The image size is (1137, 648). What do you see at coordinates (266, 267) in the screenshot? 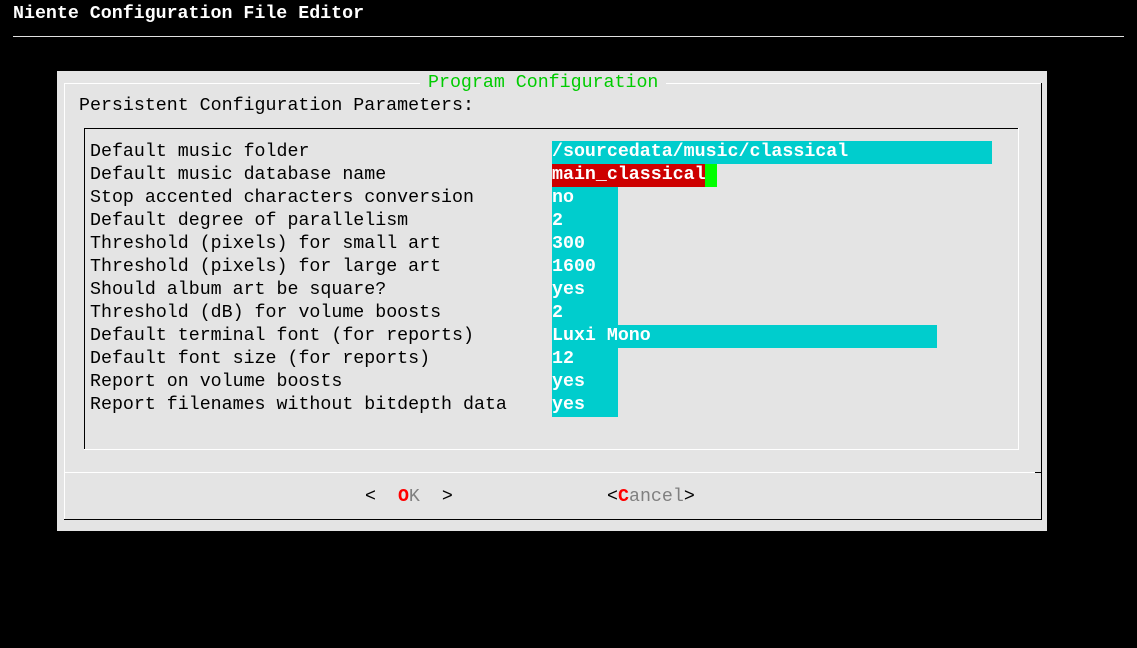
I see `field-label: Threshold (pixels) for large art` at bounding box center [266, 267].